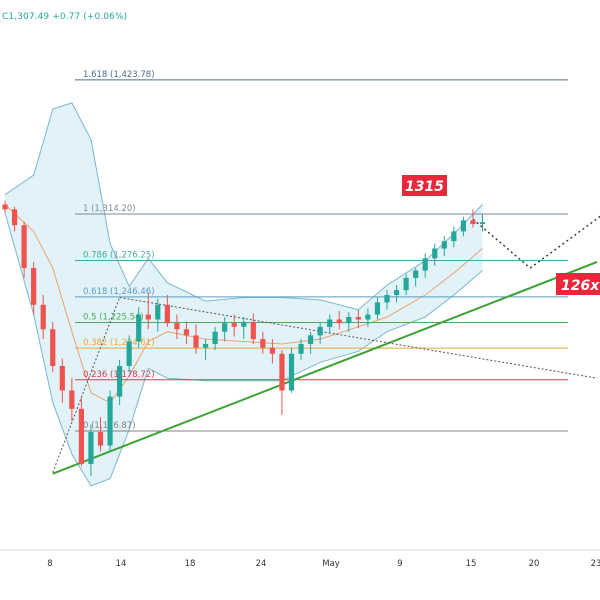 The width and height of the screenshot is (600, 600). What do you see at coordinates (595, 564) in the screenshot?
I see `x-tick-8: 23` at bounding box center [595, 564].